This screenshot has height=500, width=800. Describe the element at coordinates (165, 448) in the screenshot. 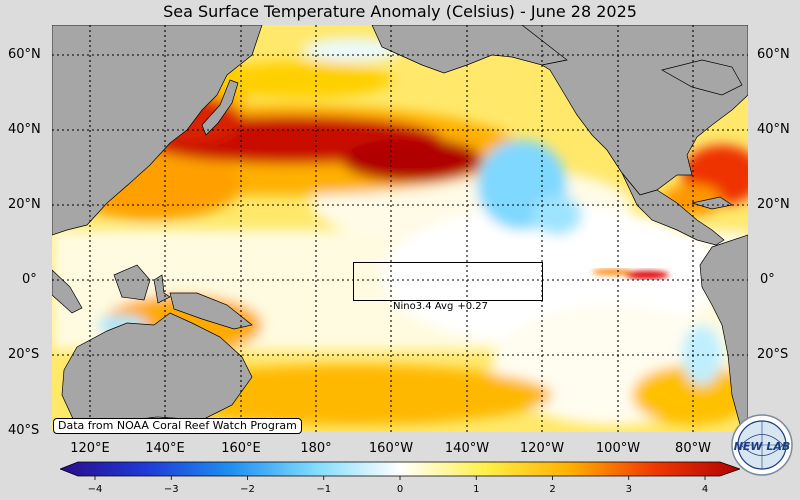

I see `lon-label-140e: 140°E` at that location.